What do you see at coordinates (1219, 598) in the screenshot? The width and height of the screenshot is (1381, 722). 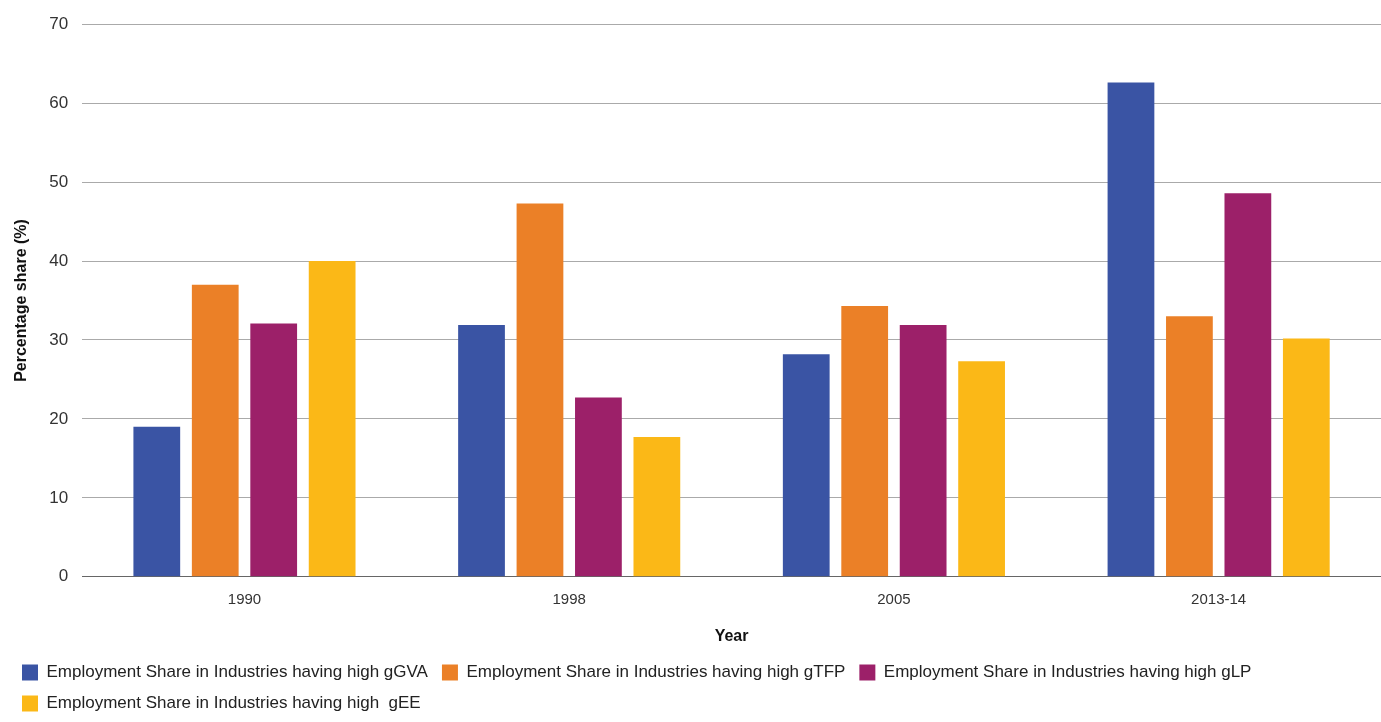 I see `x-tick-label: 2013-14` at bounding box center [1219, 598].